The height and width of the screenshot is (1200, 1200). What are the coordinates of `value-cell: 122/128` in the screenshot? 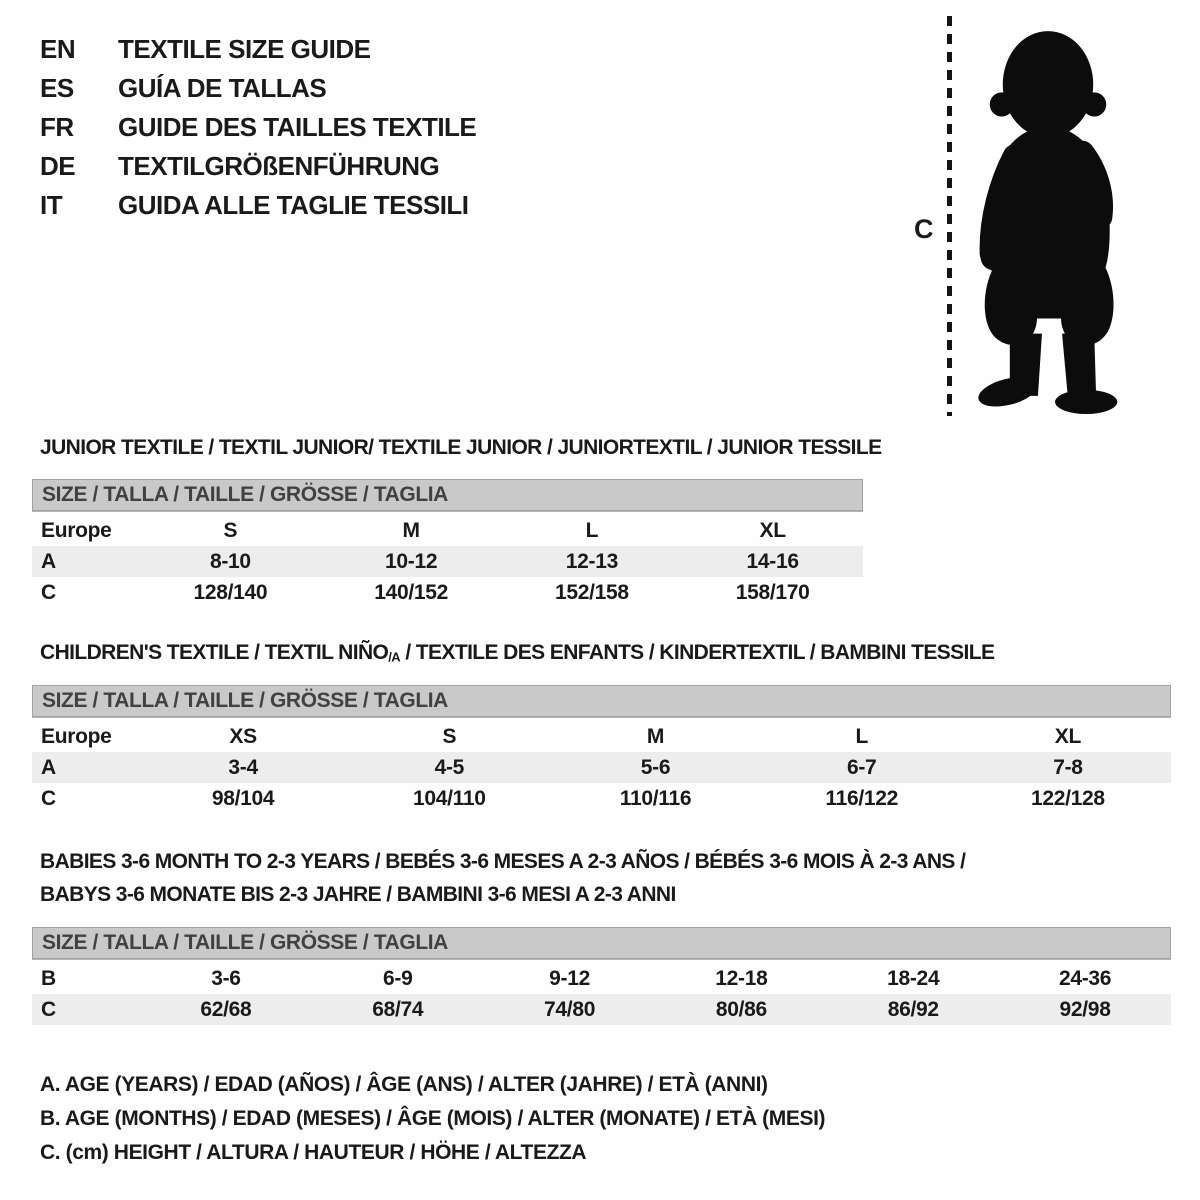 It's located at (1068, 798).